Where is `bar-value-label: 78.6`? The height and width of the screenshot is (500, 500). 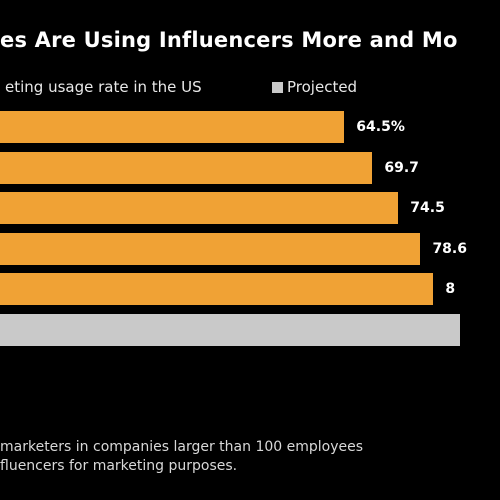
bar-value-label: 78.6 is located at coordinates (449, 248).